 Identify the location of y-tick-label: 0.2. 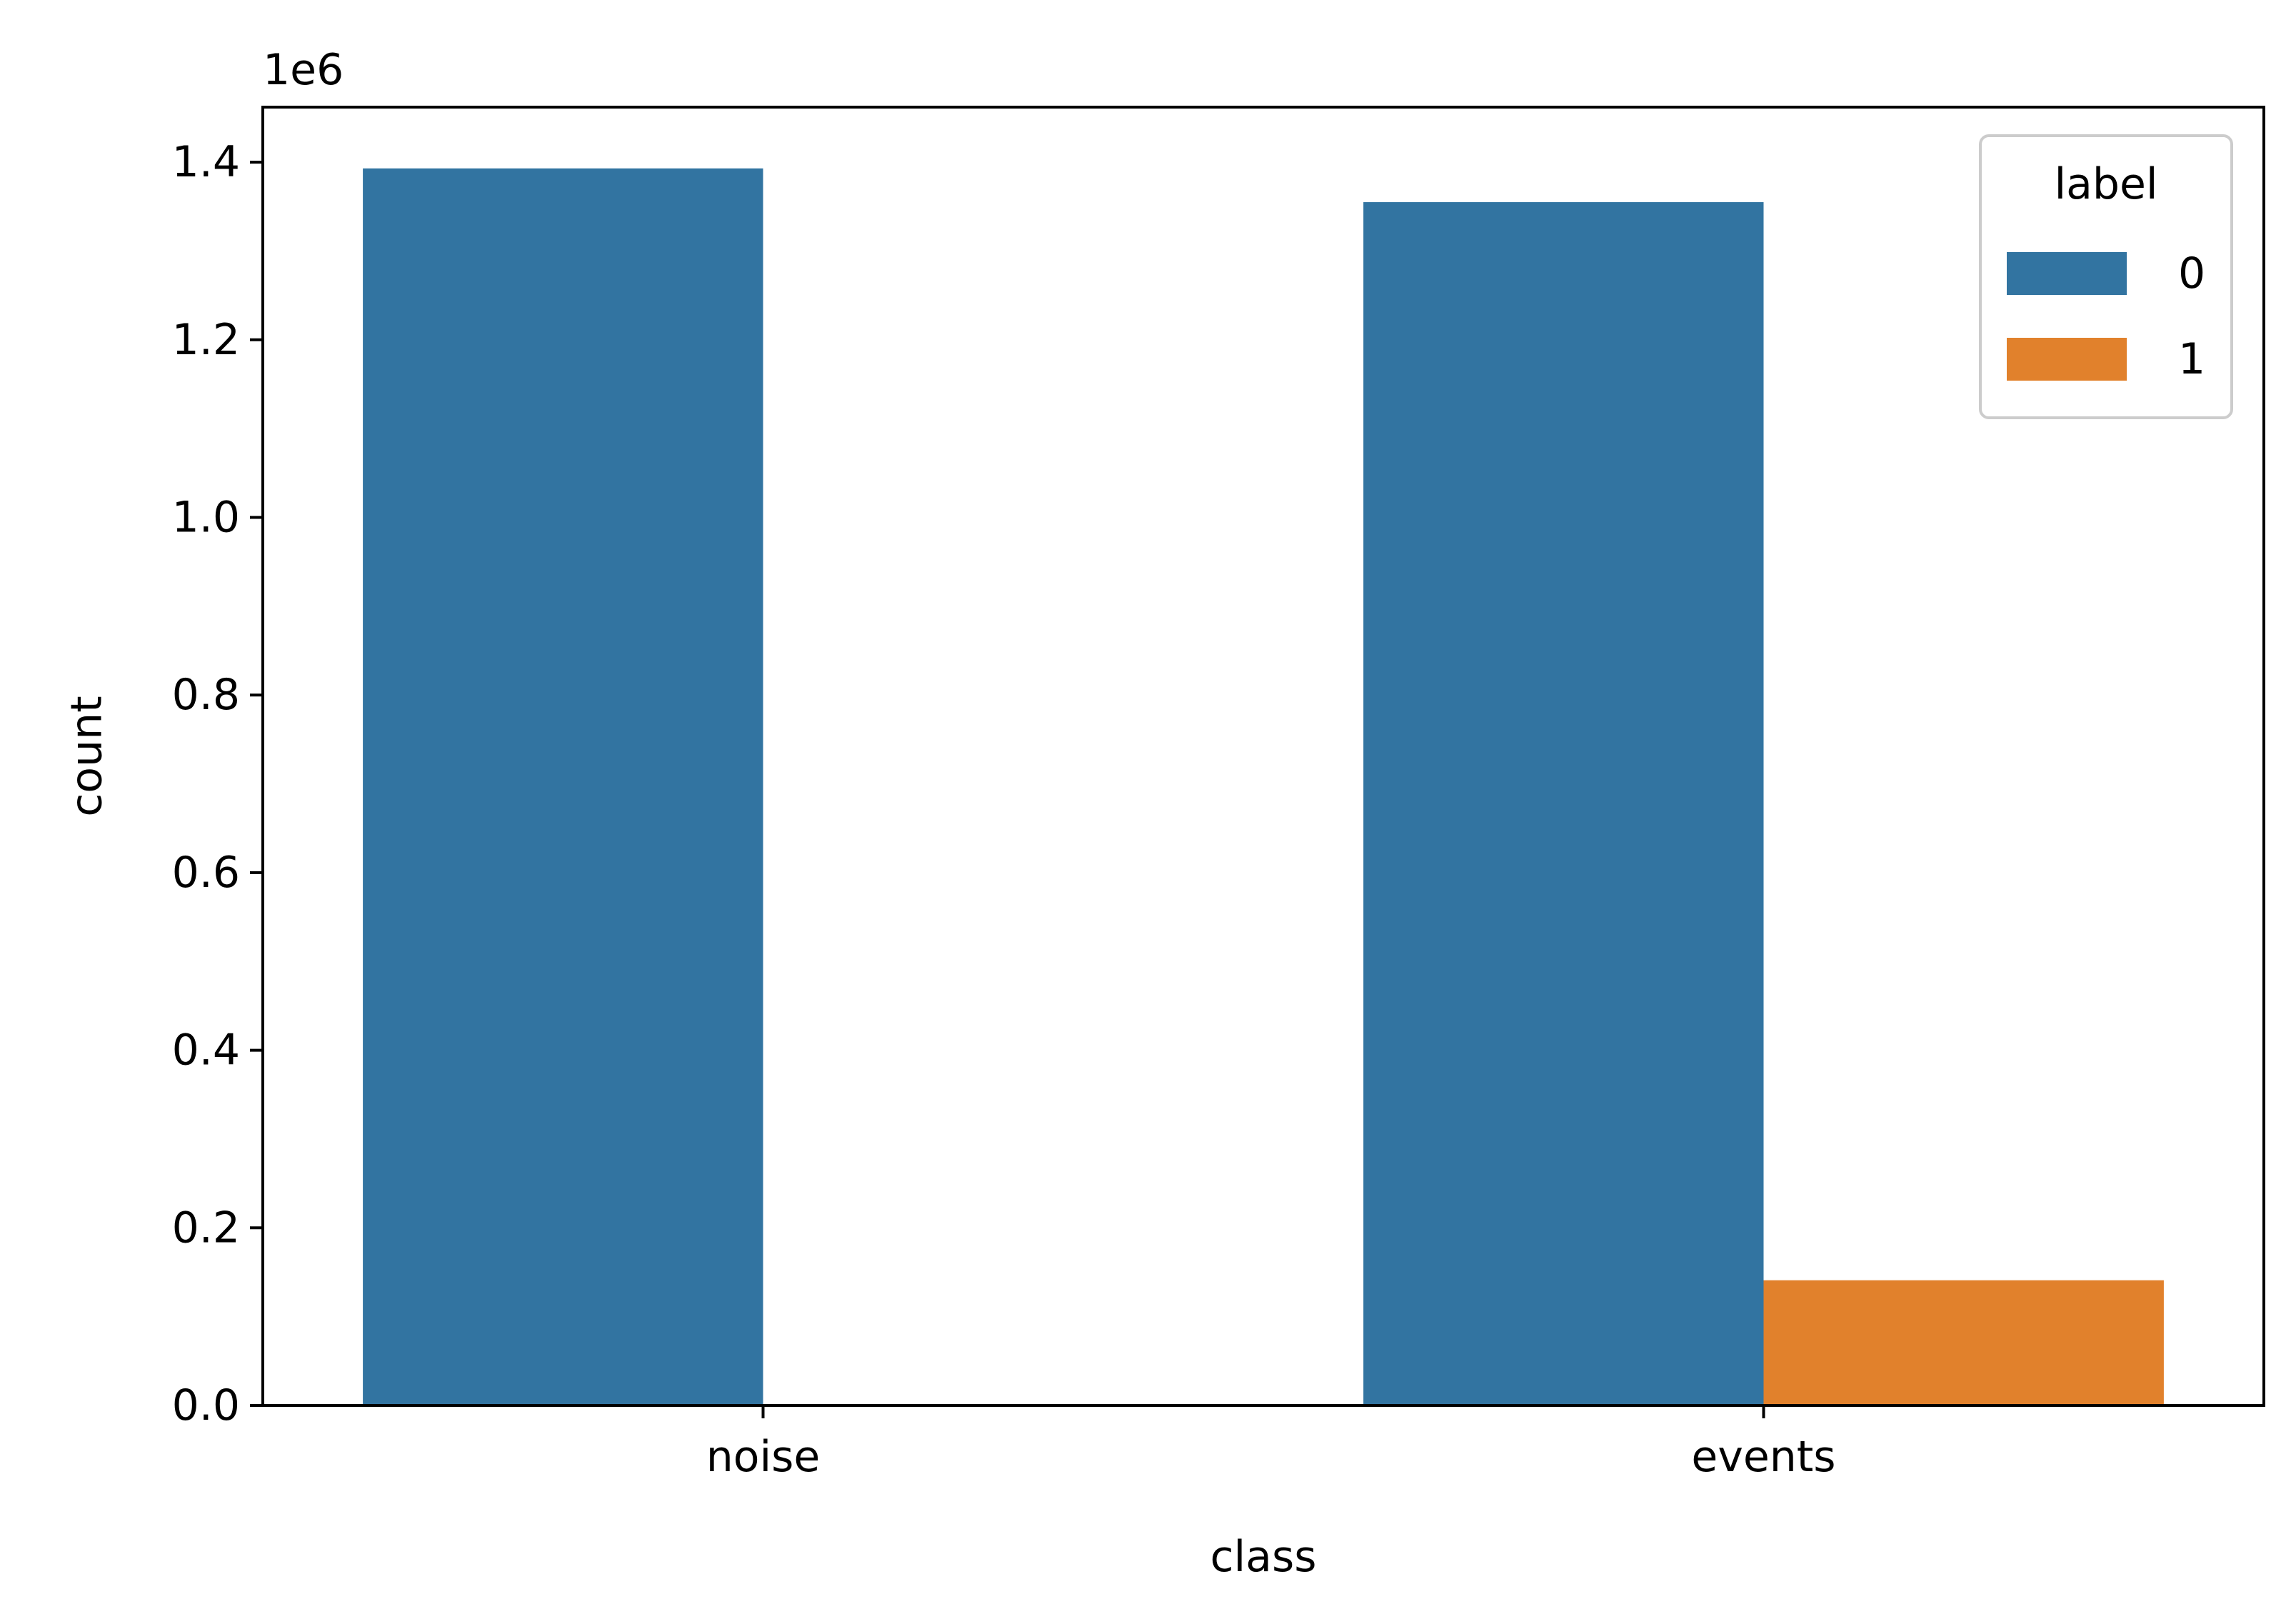
(206, 1228).